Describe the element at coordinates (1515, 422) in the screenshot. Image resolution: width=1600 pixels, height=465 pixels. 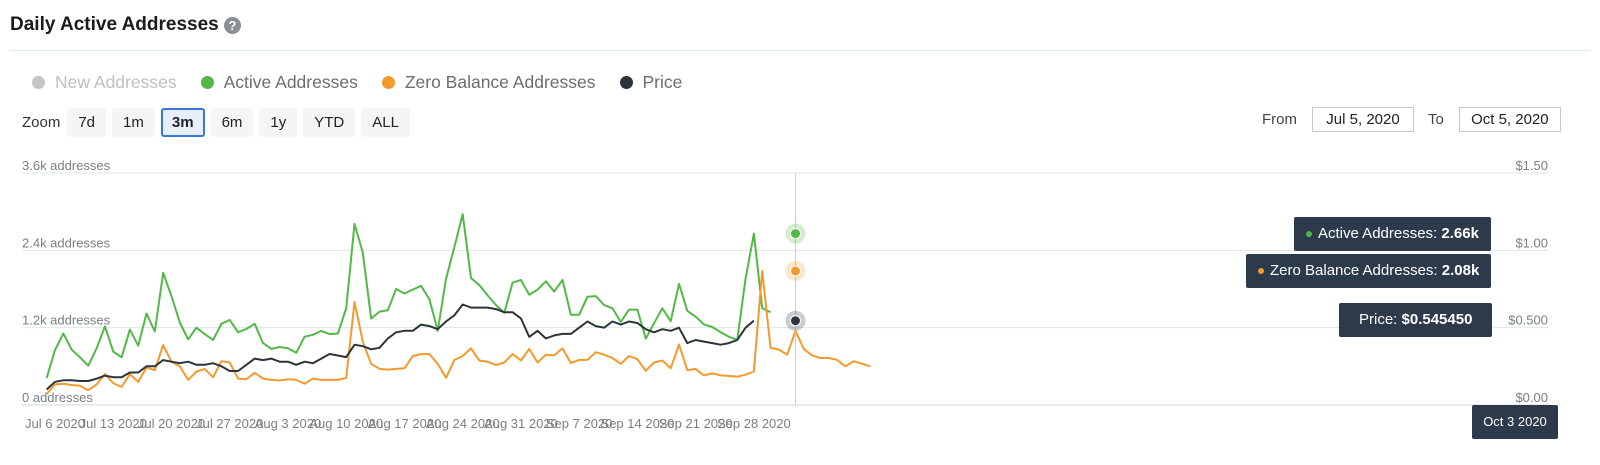
I see `tooltip-date: Oct 3 2020` at that location.